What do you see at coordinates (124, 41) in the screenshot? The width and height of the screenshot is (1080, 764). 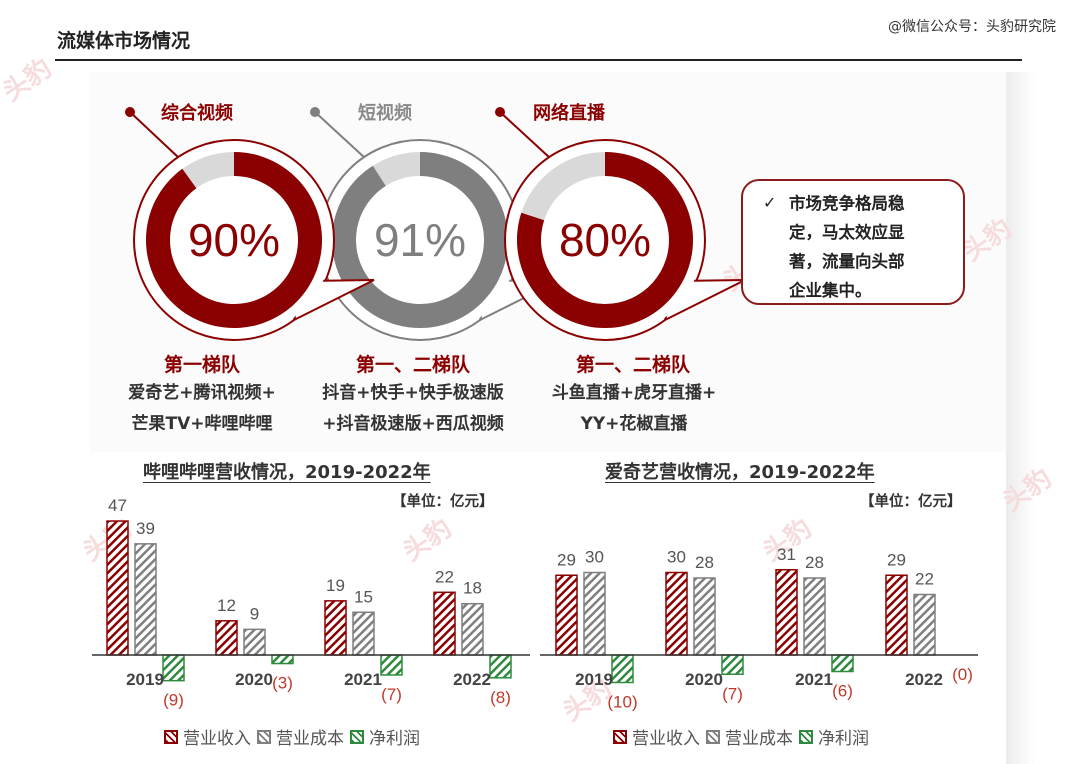 I see `page-title: 流媒体市场情况` at bounding box center [124, 41].